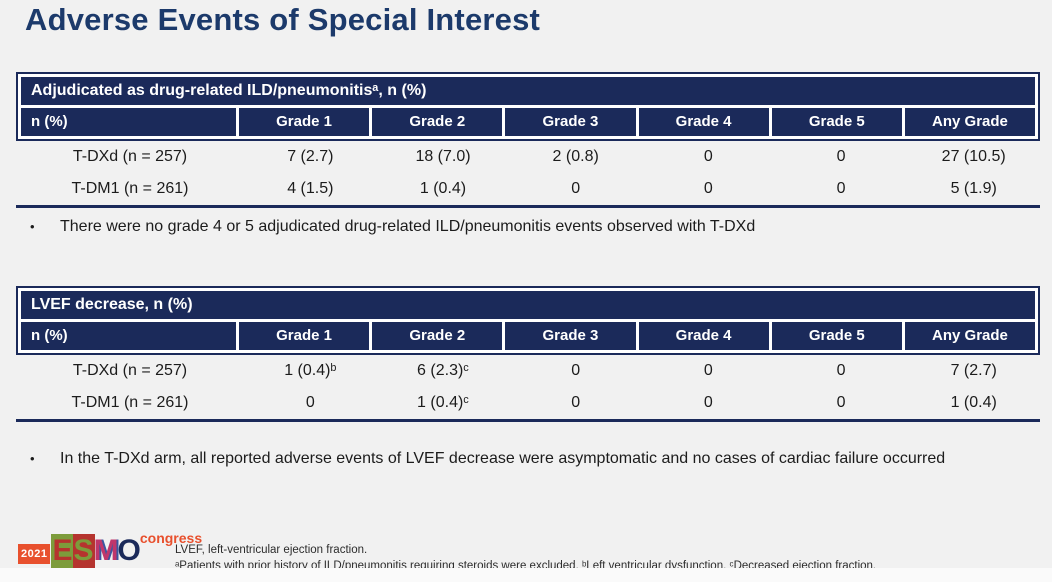  Describe the element at coordinates (310, 188) in the screenshot. I see `cell: 4 (1.5)` at that location.